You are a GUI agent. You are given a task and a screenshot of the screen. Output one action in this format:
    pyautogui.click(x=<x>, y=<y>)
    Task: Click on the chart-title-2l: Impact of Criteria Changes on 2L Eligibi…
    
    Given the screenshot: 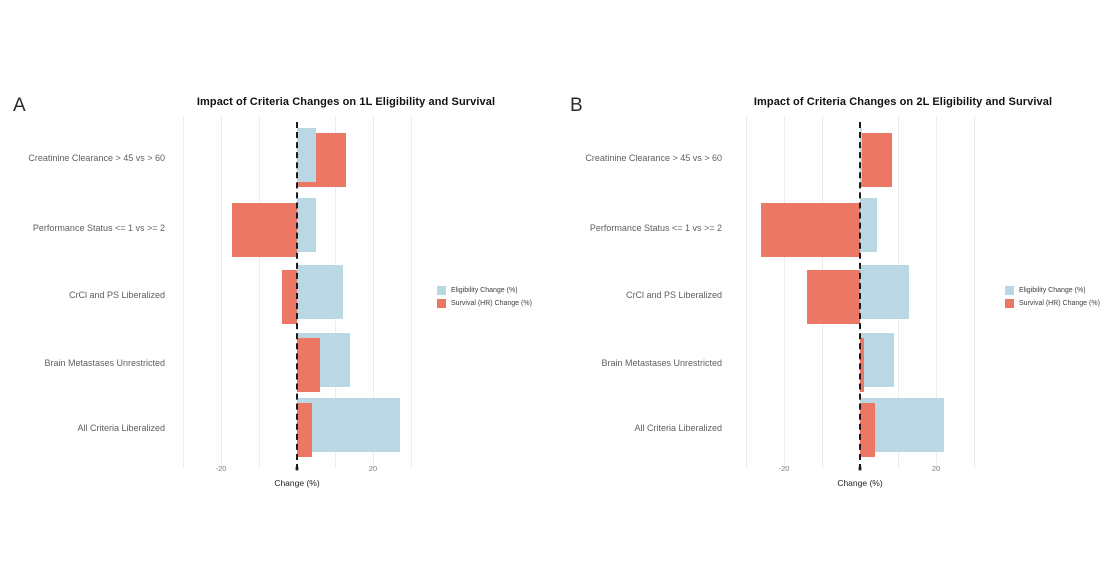 What is the action you would take?
    pyautogui.click(x=903, y=102)
    